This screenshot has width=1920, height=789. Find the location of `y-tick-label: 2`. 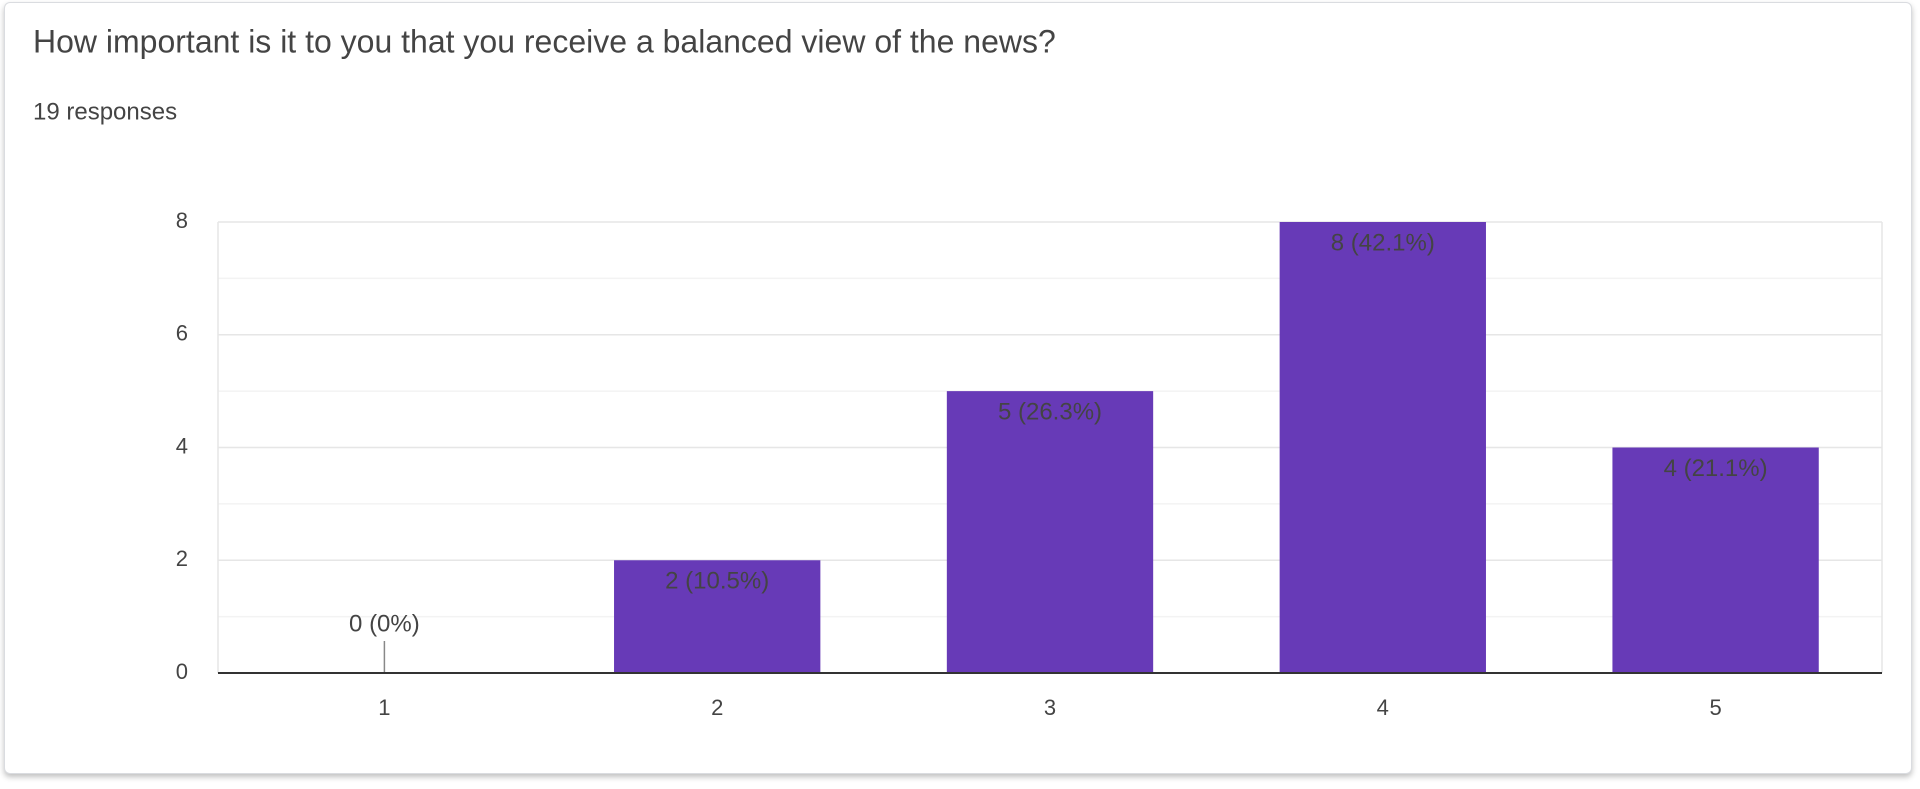

y-tick-label: 2 is located at coordinates (182, 558).